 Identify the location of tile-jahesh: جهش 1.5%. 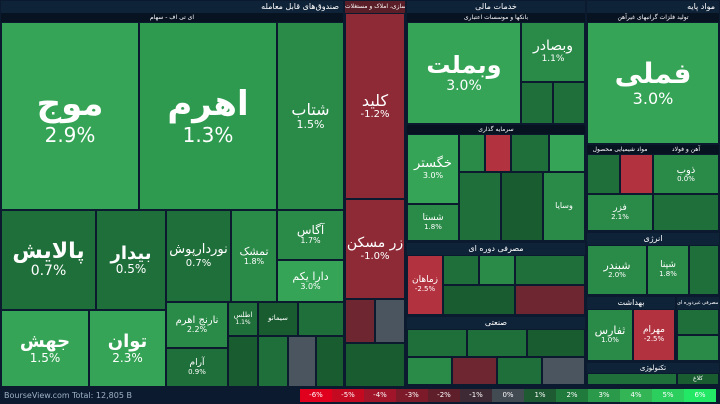
(45, 348).